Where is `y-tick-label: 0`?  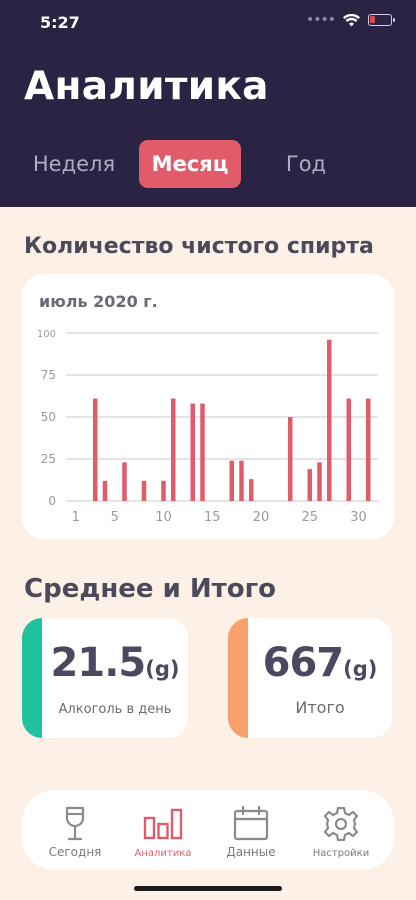 y-tick-label: 0 is located at coordinates (52, 501).